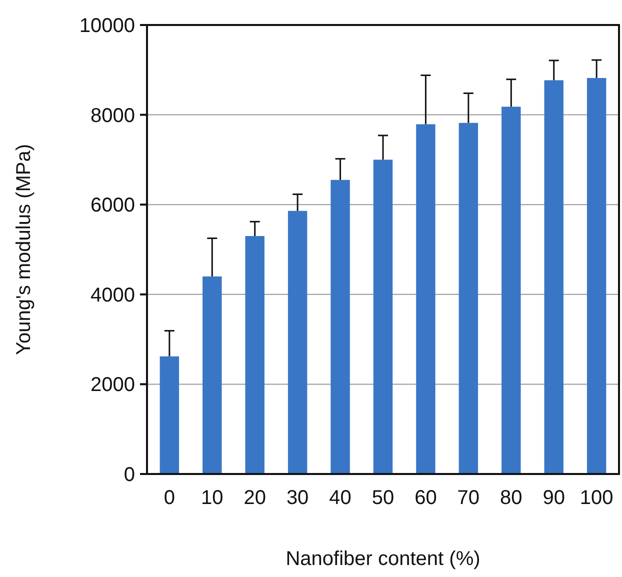 This screenshot has width=622, height=577. What do you see at coordinates (425, 498) in the screenshot?
I see `x-tick-label: 60` at bounding box center [425, 498].